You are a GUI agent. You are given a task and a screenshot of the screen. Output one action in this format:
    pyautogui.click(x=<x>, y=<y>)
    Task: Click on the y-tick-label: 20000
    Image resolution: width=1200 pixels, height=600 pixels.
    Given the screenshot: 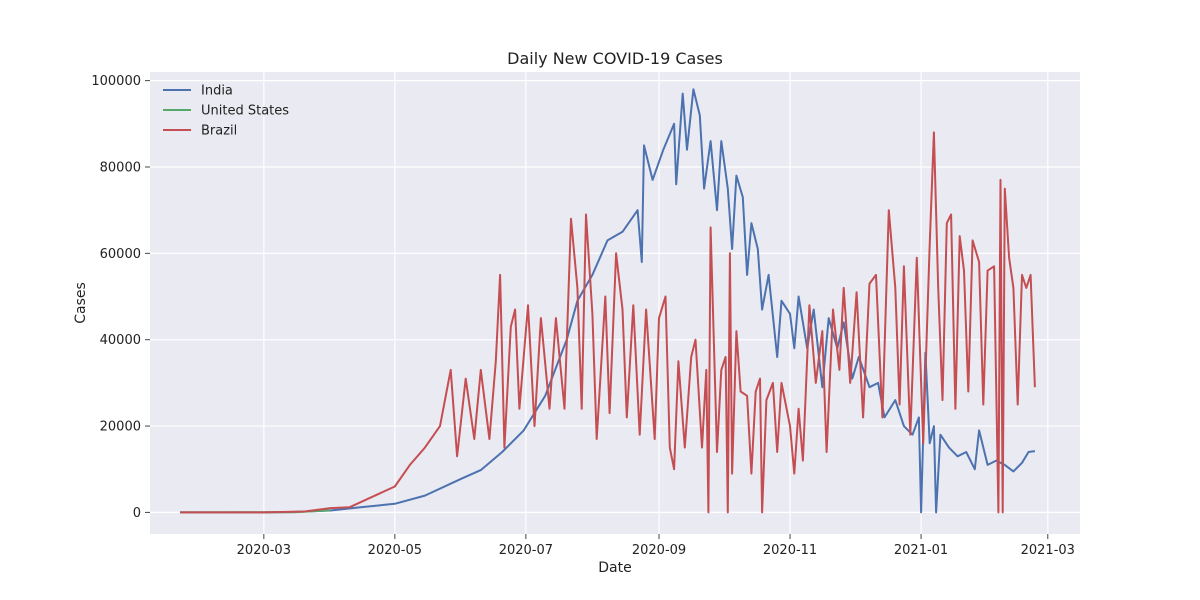 What is the action you would take?
    pyautogui.click(x=120, y=427)
    